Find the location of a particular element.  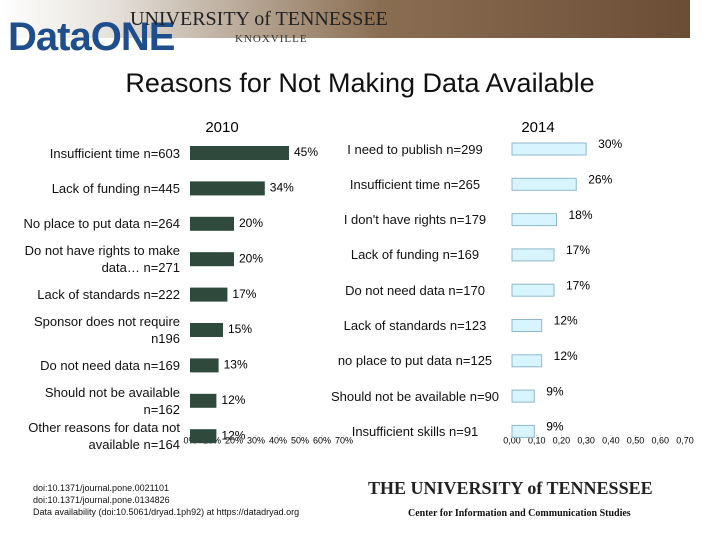

ref: doi:10.1371/journal.pone.0021101 is located at coordinates (101, 488).